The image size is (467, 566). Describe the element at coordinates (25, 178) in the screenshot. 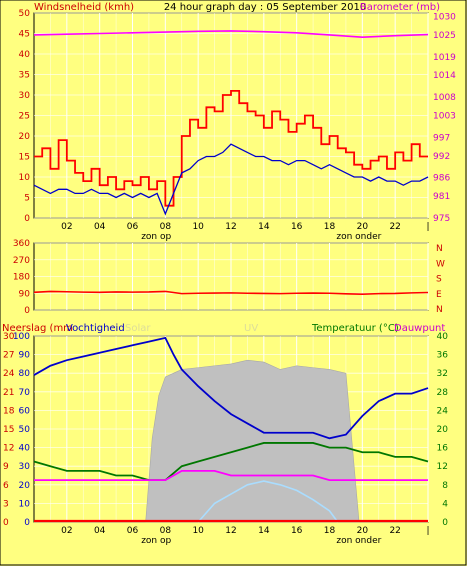

I see `wind-tick-label: 10` at that location.